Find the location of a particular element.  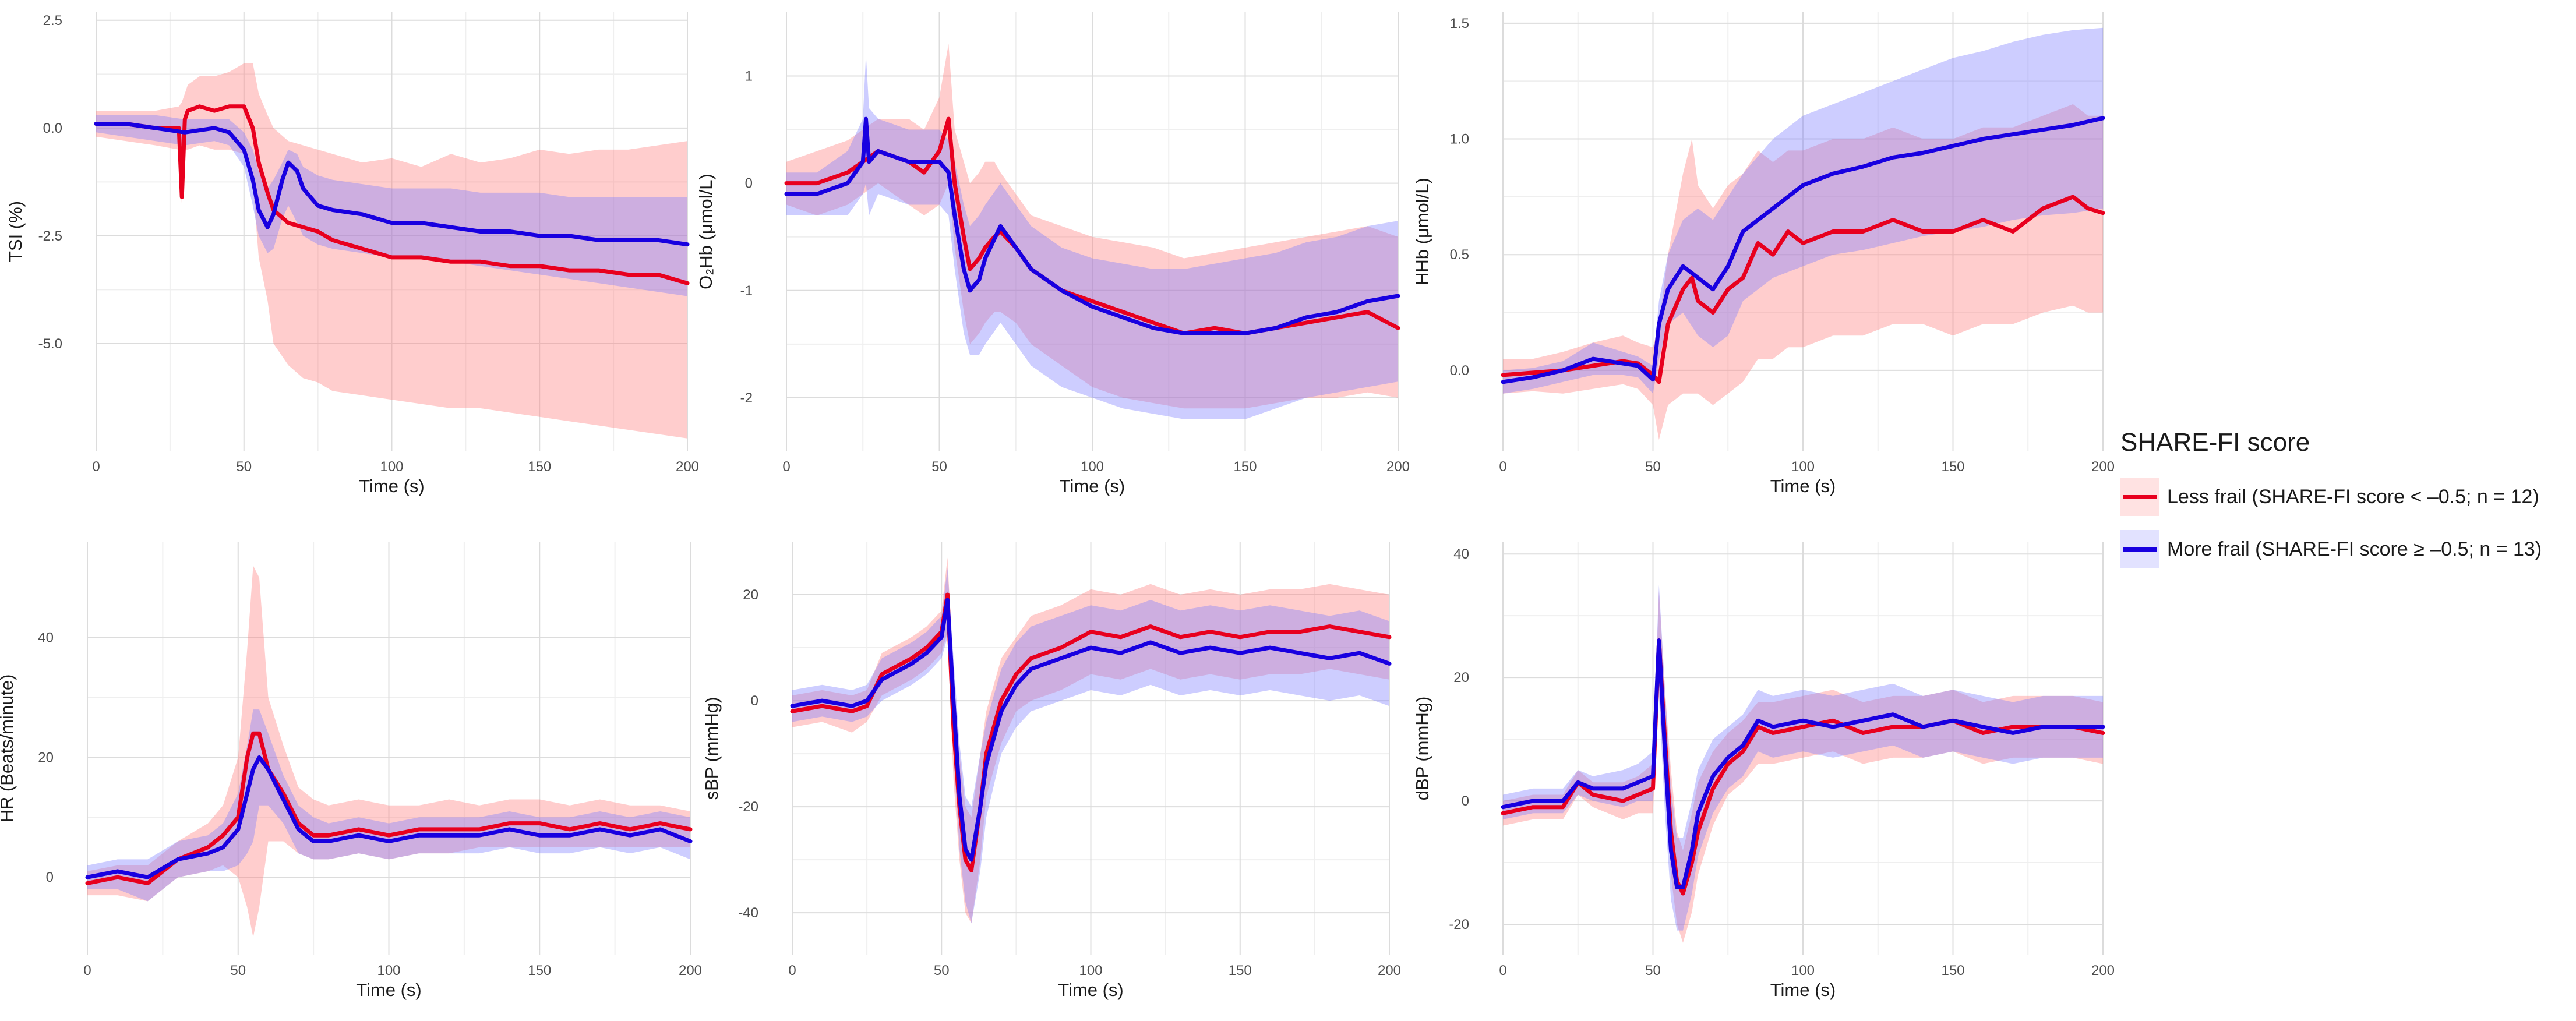

y-tick-label: -2.5 is located at coordinates (50, 236).